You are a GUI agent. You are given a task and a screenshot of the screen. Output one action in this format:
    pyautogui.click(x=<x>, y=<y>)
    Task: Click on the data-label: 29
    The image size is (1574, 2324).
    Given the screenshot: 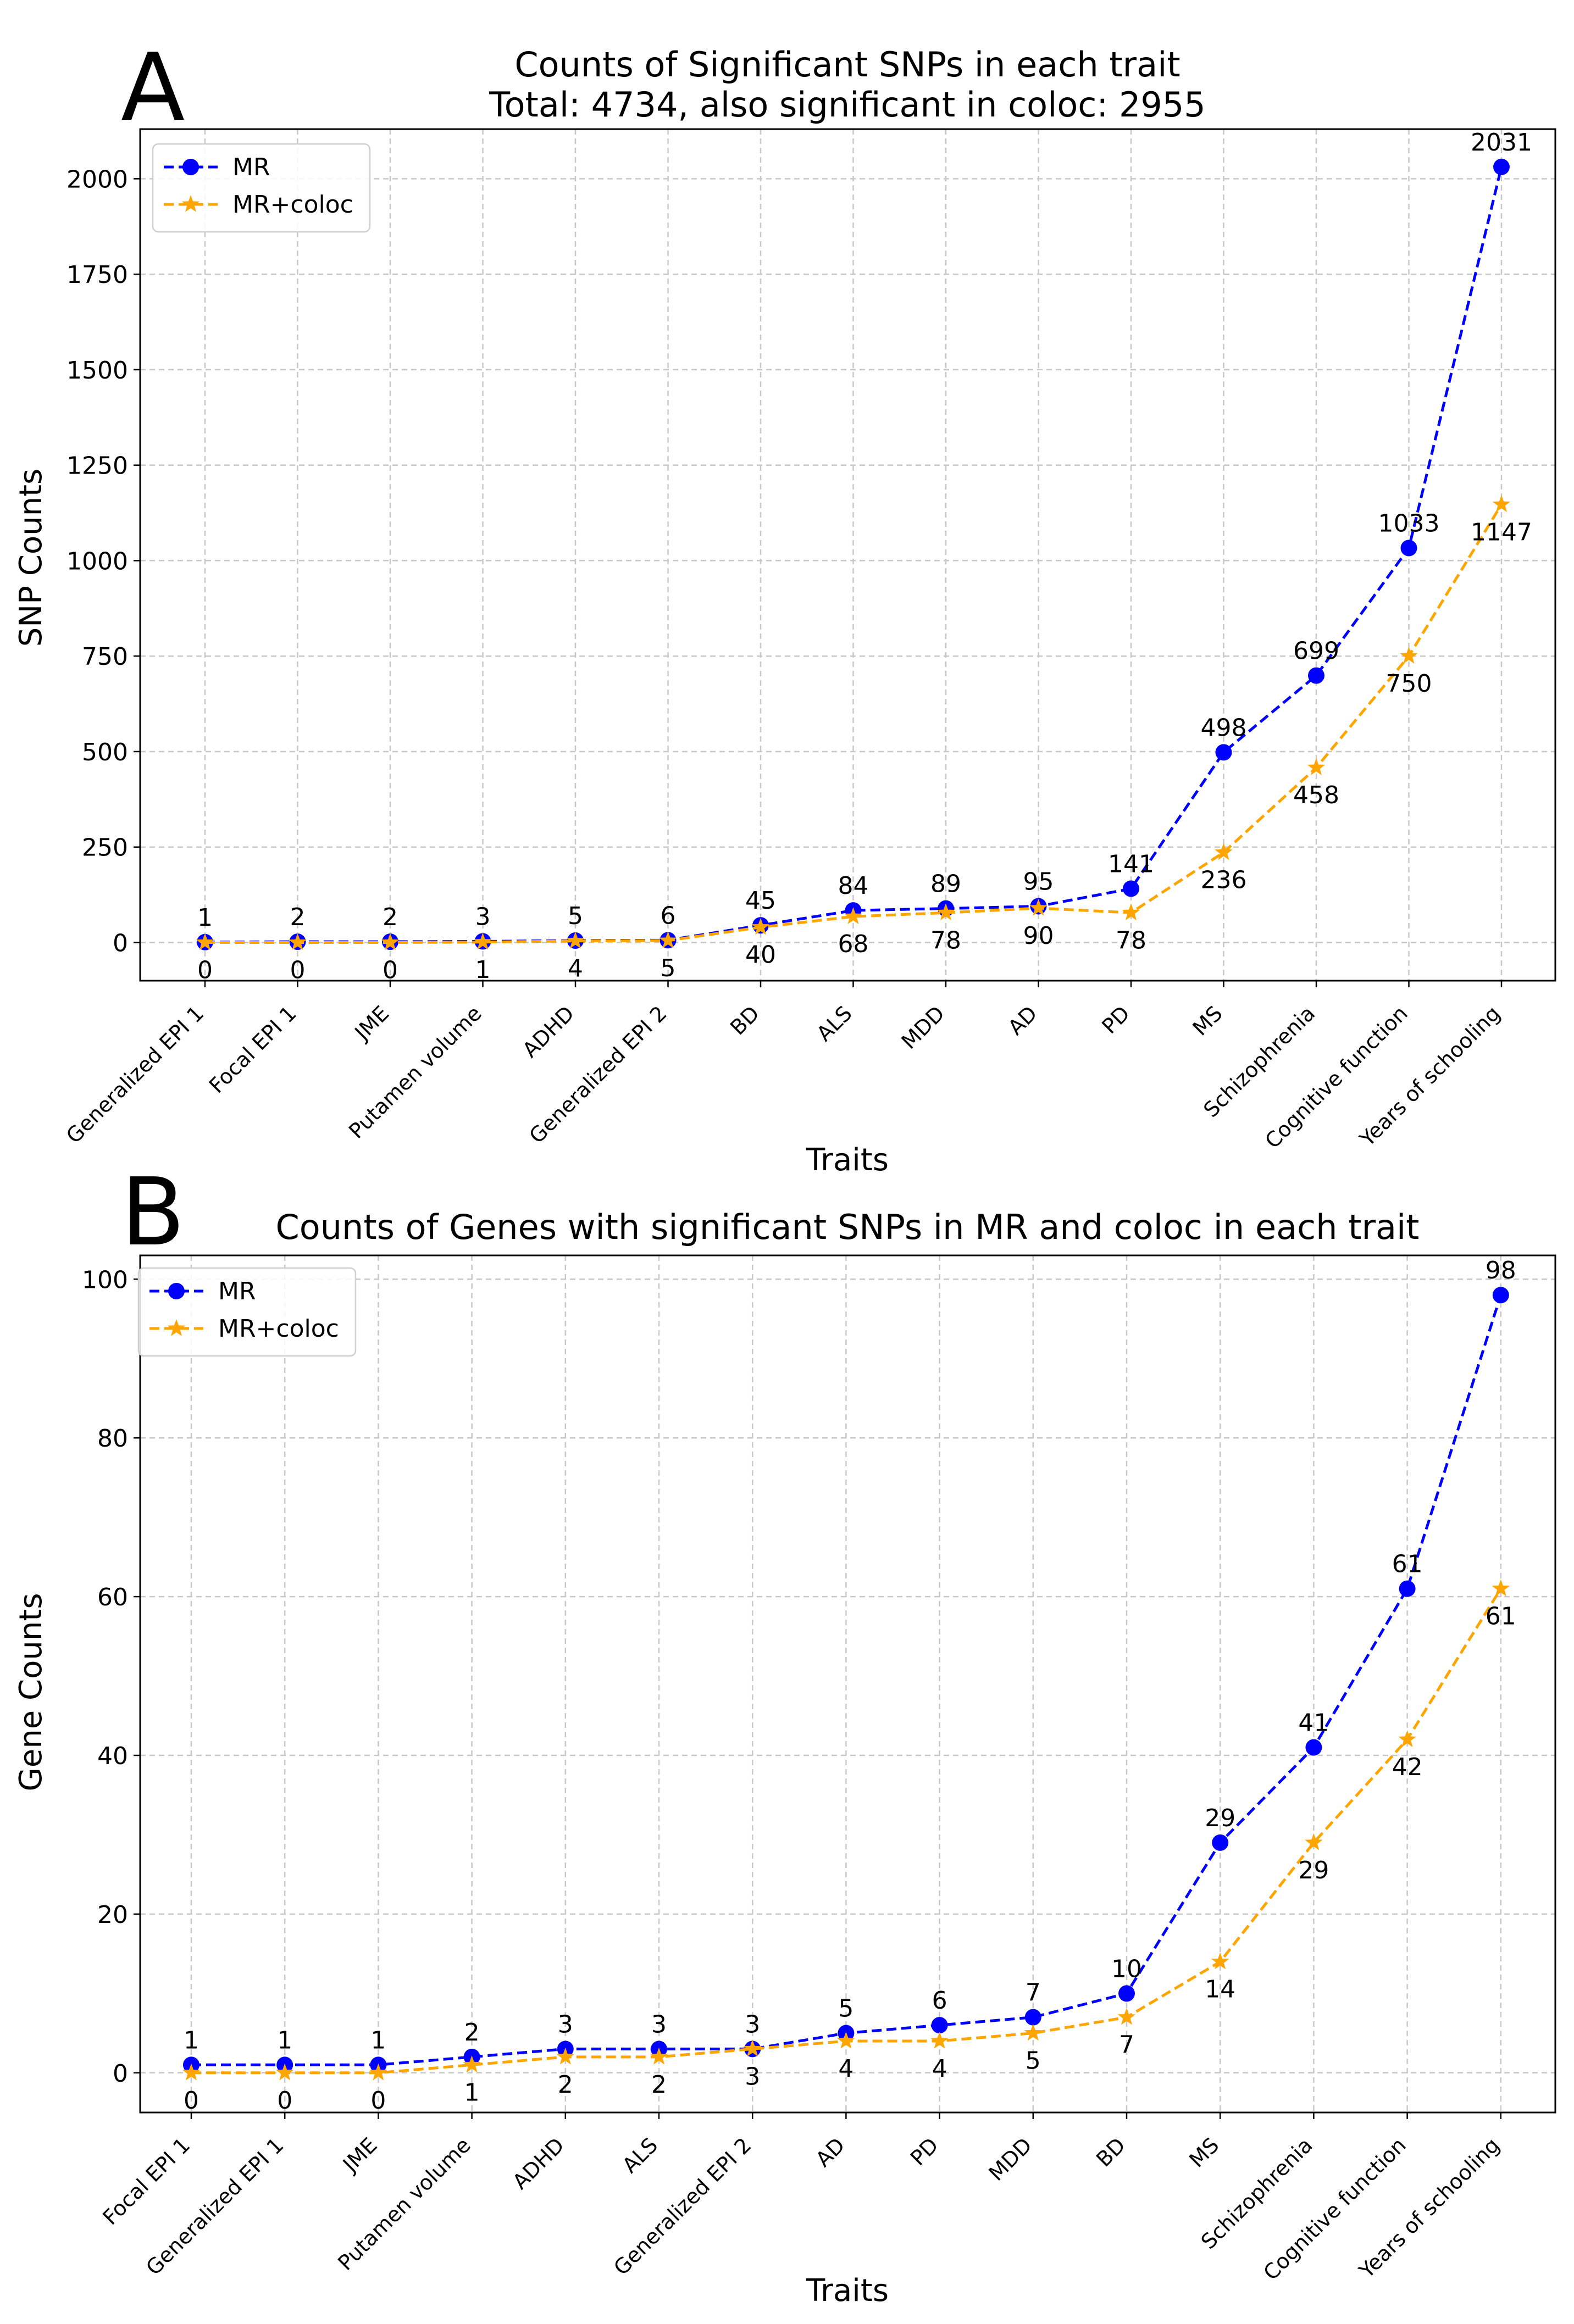 What is the action you would take?
    pyautogui.click(x=1314, y=1870)
    